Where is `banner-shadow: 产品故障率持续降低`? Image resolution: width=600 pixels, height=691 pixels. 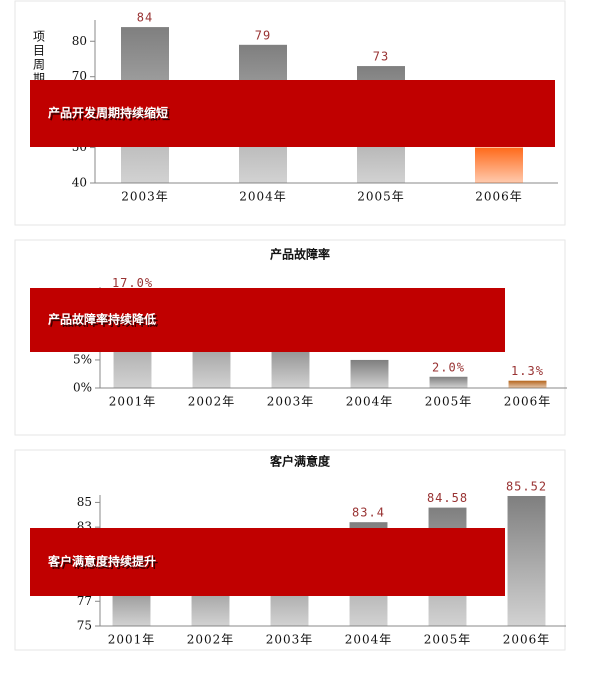 banner-shadow: 产品故障率持续降低 is located at coordinates (104, 321).